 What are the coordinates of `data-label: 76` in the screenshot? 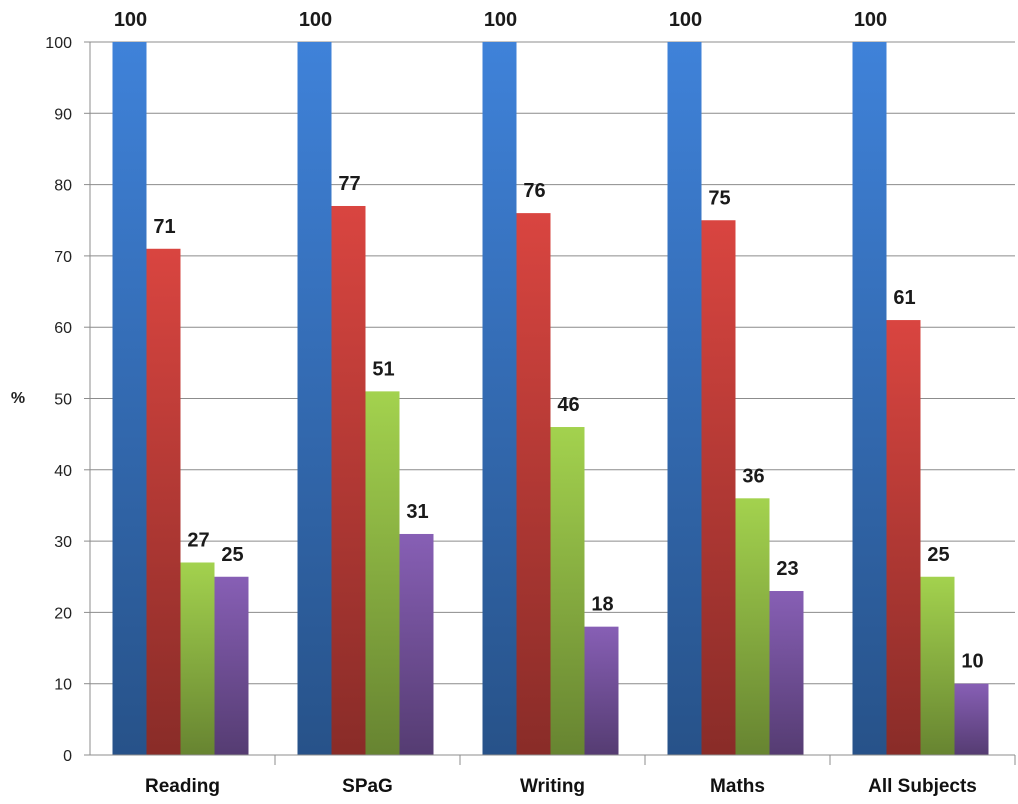 It's located at (534, 191).